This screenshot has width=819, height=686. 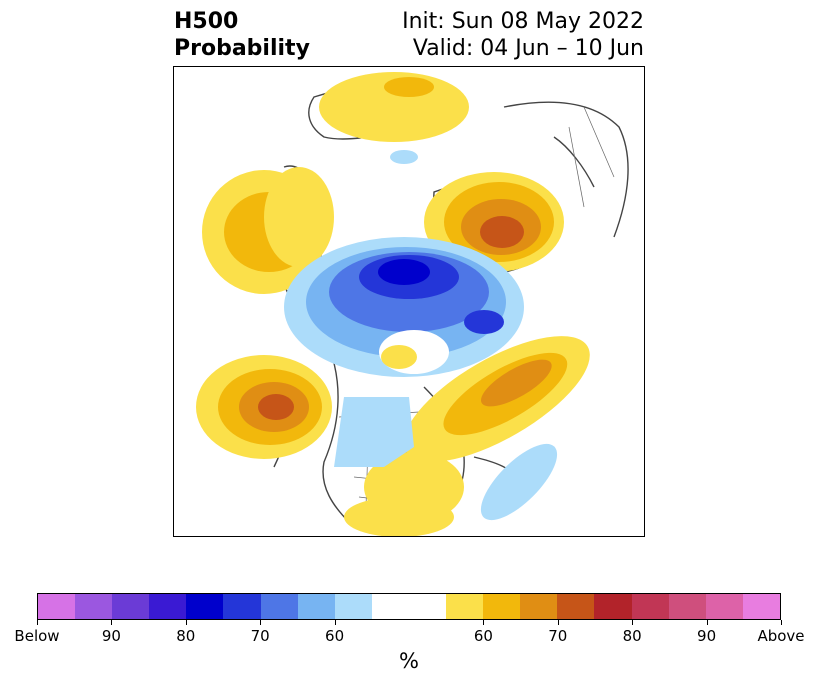 I want to click on init-date: Init: Sun 08 May 2022, so click(x=523, y=21).